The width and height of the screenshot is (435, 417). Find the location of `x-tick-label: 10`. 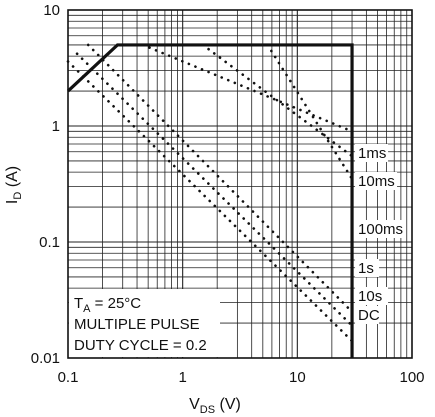

x-tick-label: 10 is located at coordinates (297, 377).